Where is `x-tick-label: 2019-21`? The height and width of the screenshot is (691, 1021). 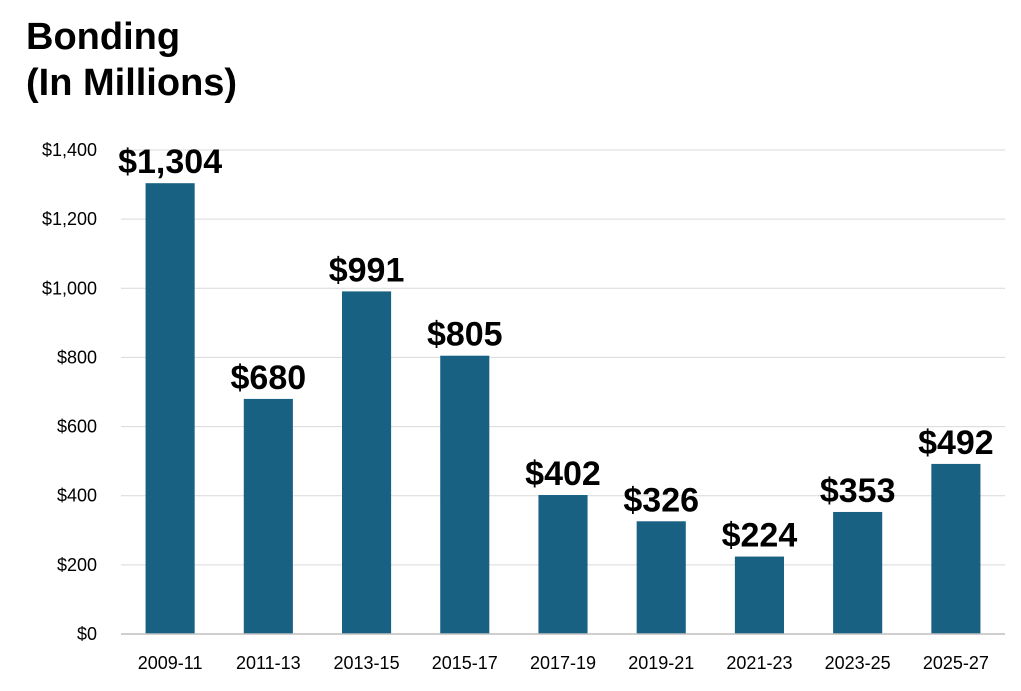 x-tick-label: 2019-21 is located at coordinates (661, 663).